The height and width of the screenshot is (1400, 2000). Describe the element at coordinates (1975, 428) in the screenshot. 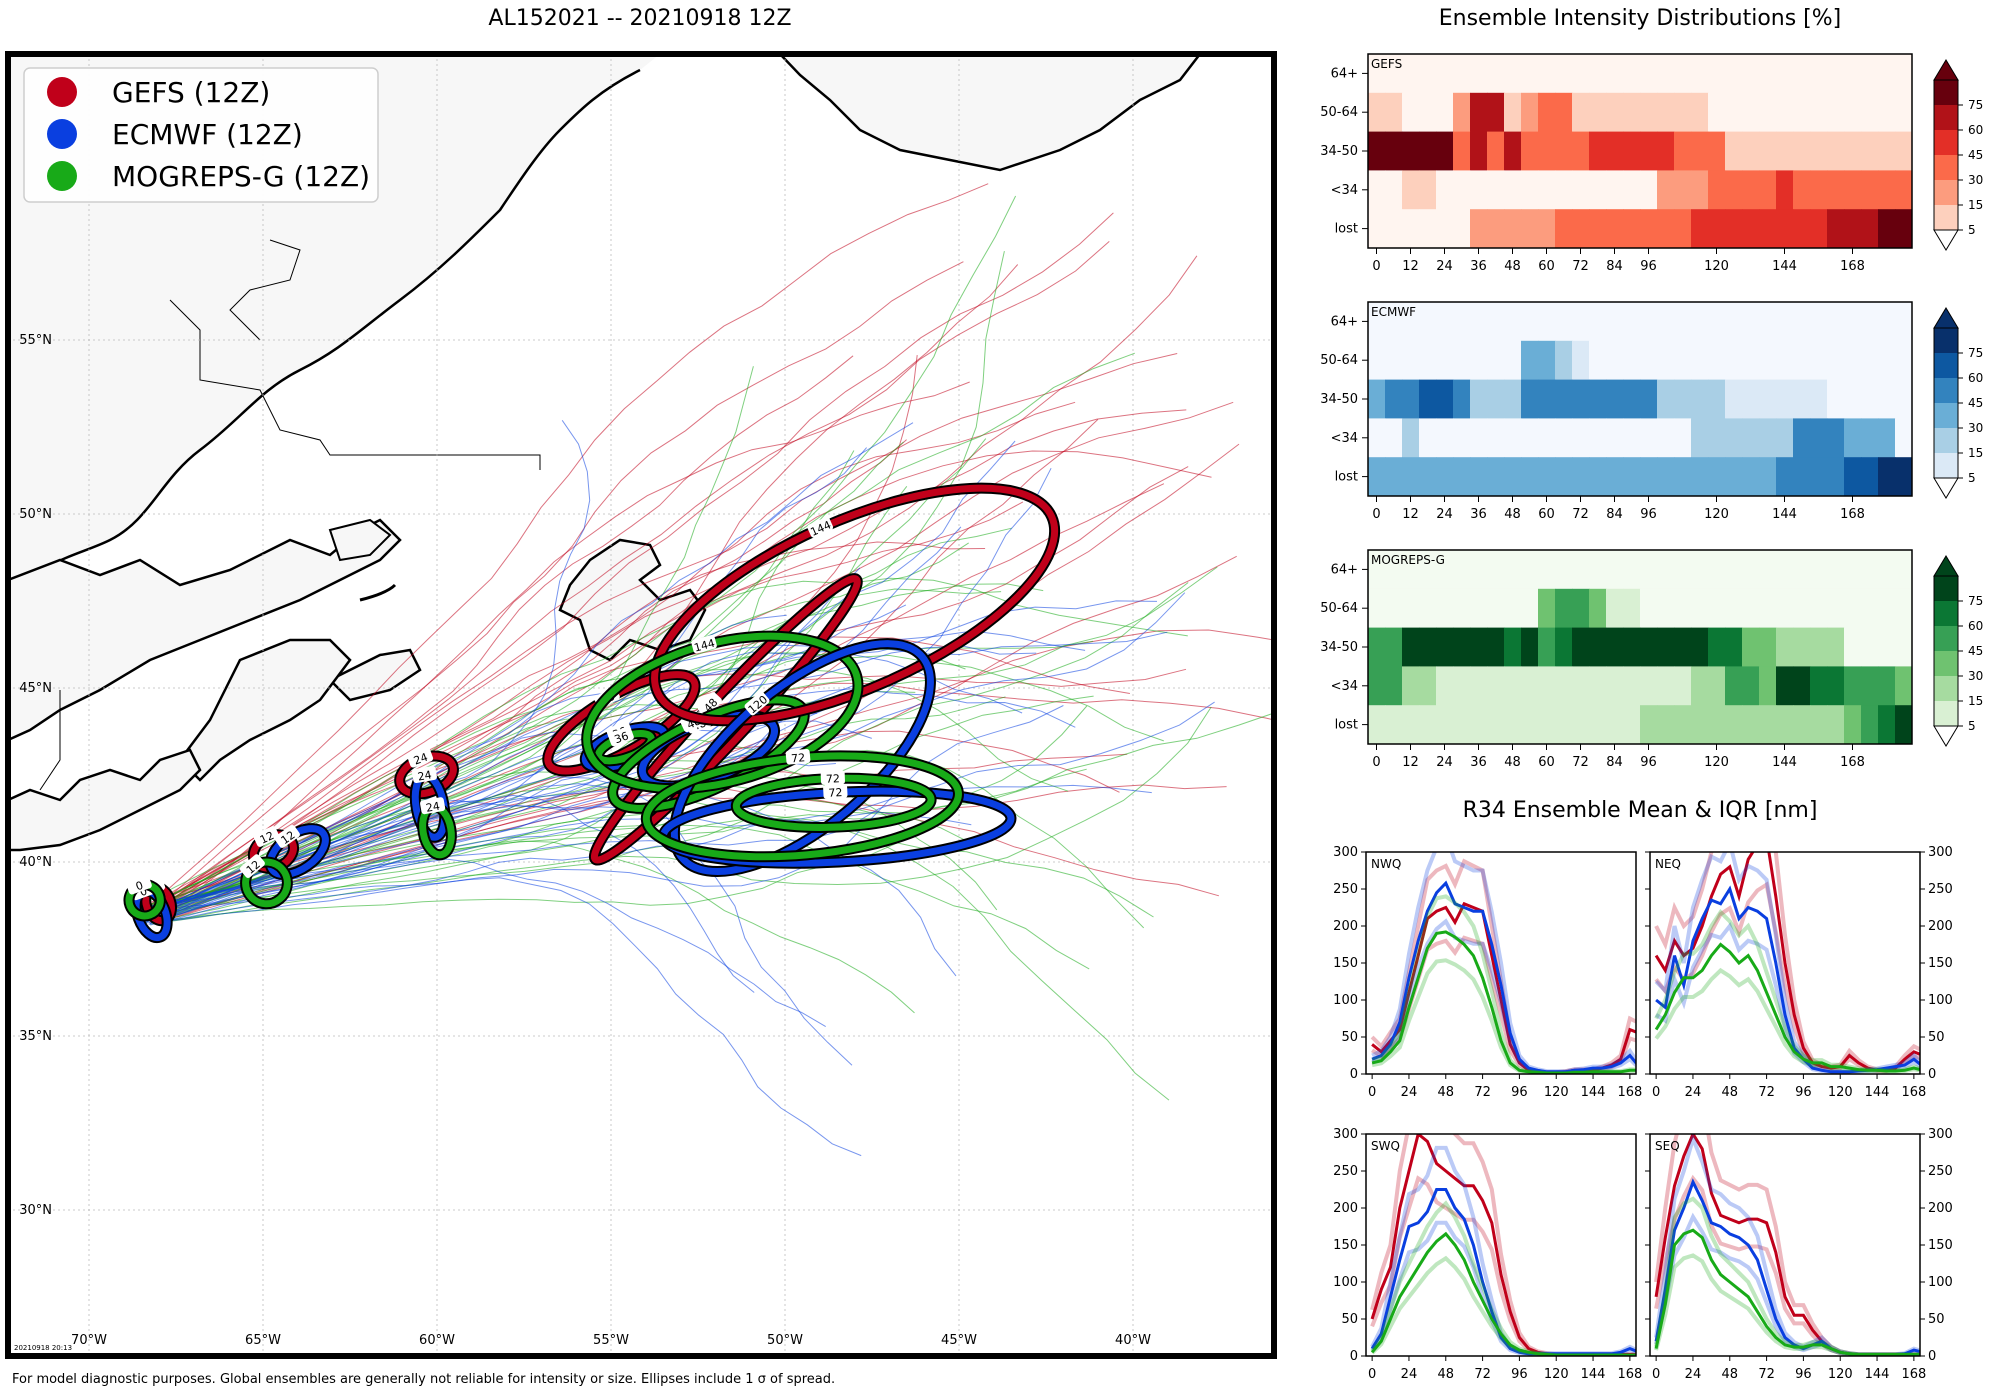

I see `colorbar-label: 30` at that location.